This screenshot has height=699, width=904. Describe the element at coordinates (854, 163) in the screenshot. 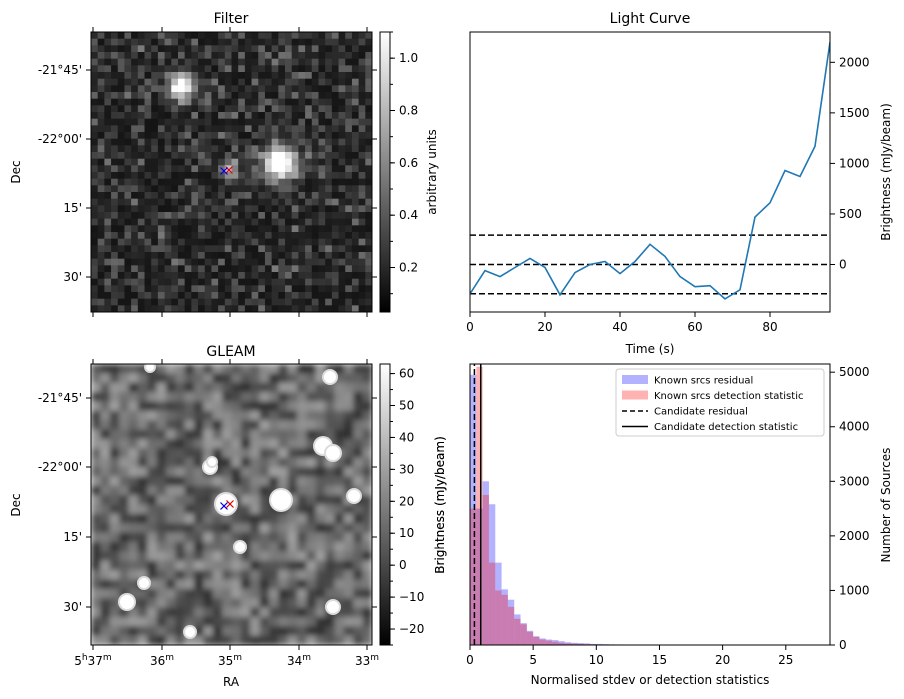

I see `lightcurve-y-tick-label: 1000` at that location.